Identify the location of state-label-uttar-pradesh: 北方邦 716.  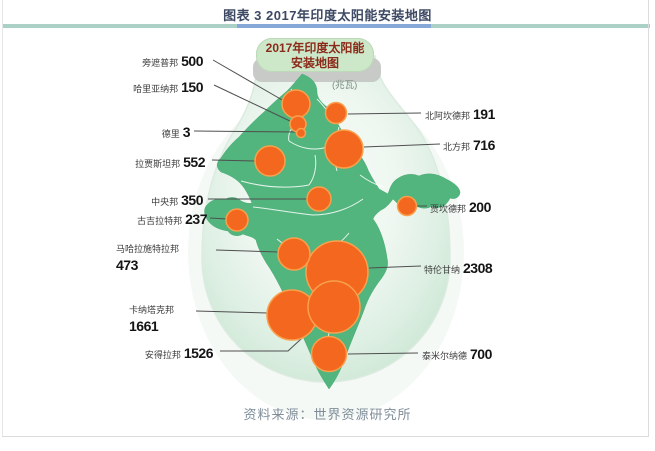
(469, 145).